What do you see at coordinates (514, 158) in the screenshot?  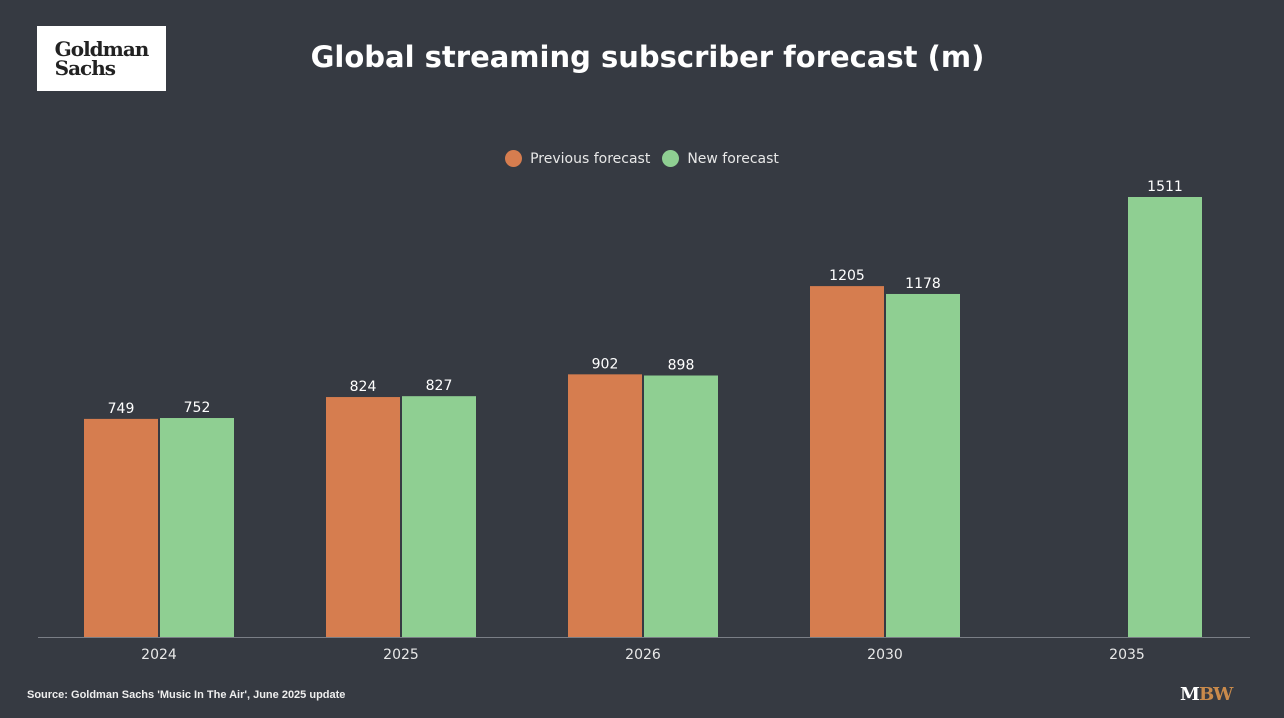 I see `legend-swatch-previous` at bounding box center [514, 158].